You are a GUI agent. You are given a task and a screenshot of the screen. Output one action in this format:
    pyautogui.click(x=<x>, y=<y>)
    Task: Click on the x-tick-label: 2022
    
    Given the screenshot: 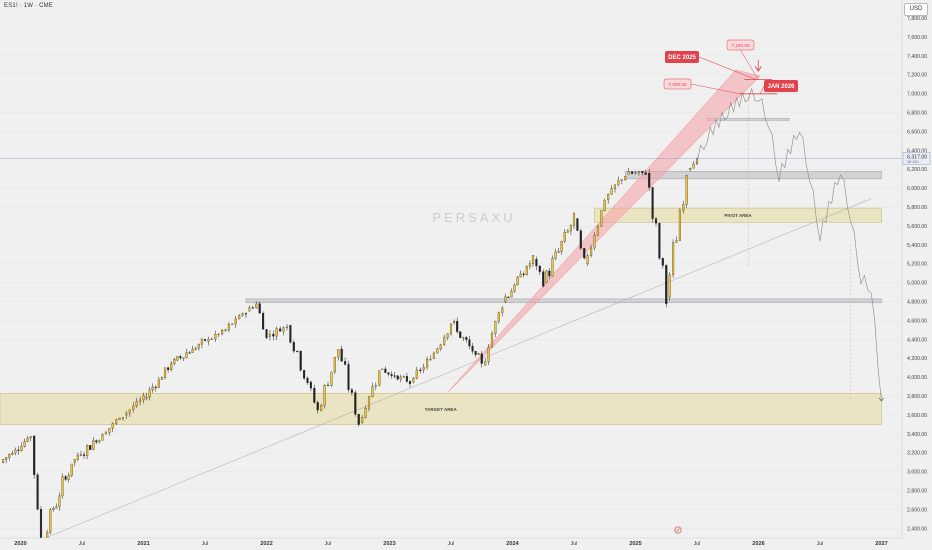 What is the action you would take?
    pyautogui.click(x=266, y=544)
    